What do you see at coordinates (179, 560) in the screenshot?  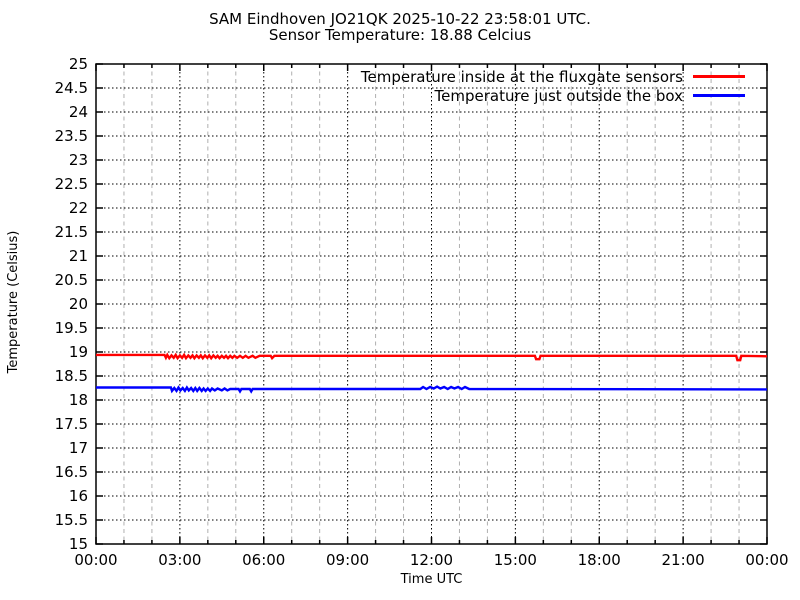 I see `x-tick-label: 03:00` at bounding box center [179, 560].